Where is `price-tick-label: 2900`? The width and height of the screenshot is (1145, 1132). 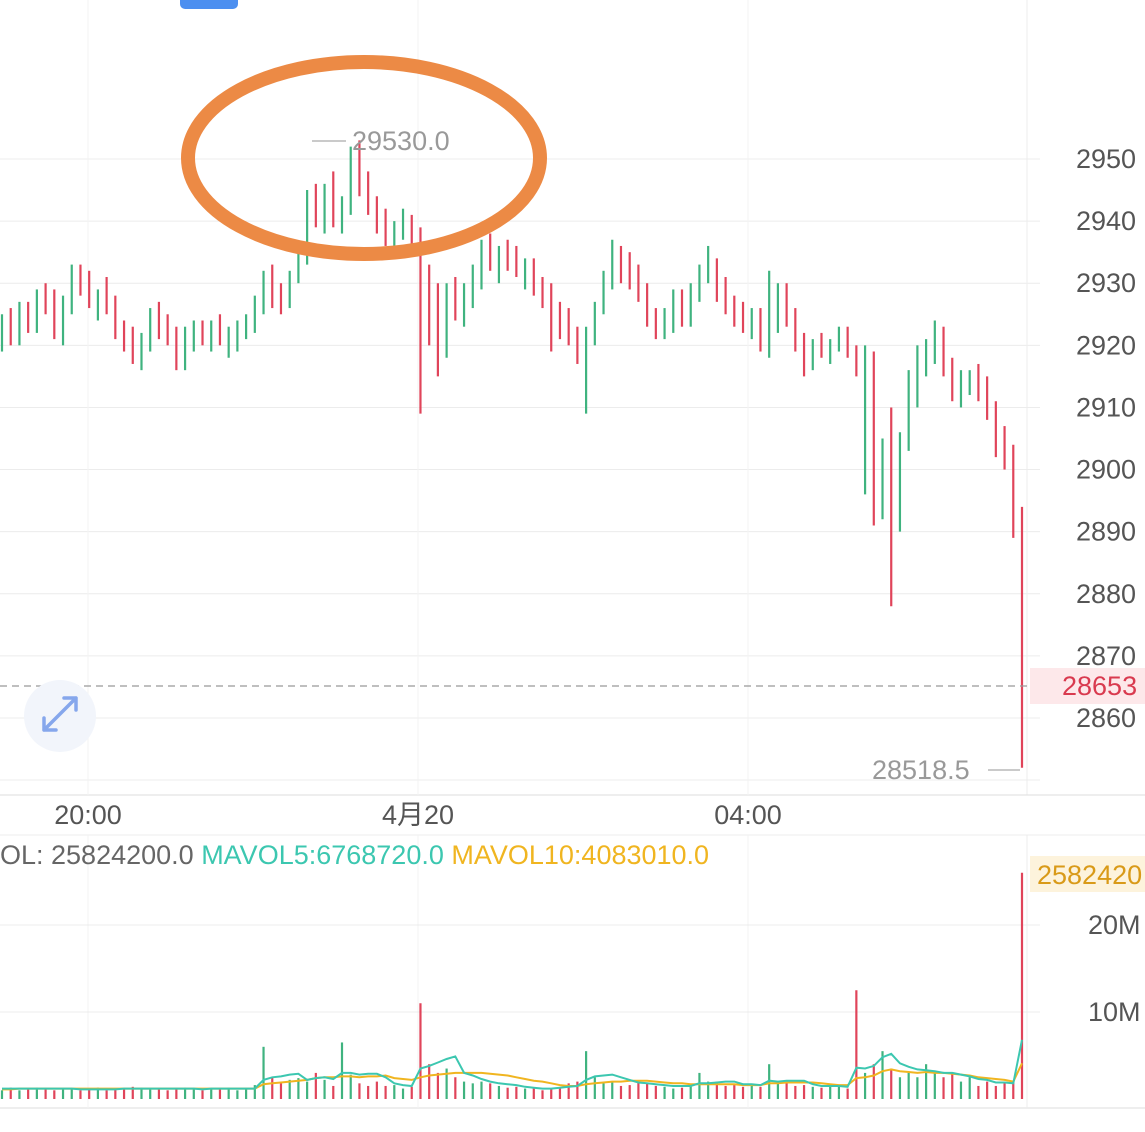
price-tick-label: 2900 is located at coordinates (1106, 470).